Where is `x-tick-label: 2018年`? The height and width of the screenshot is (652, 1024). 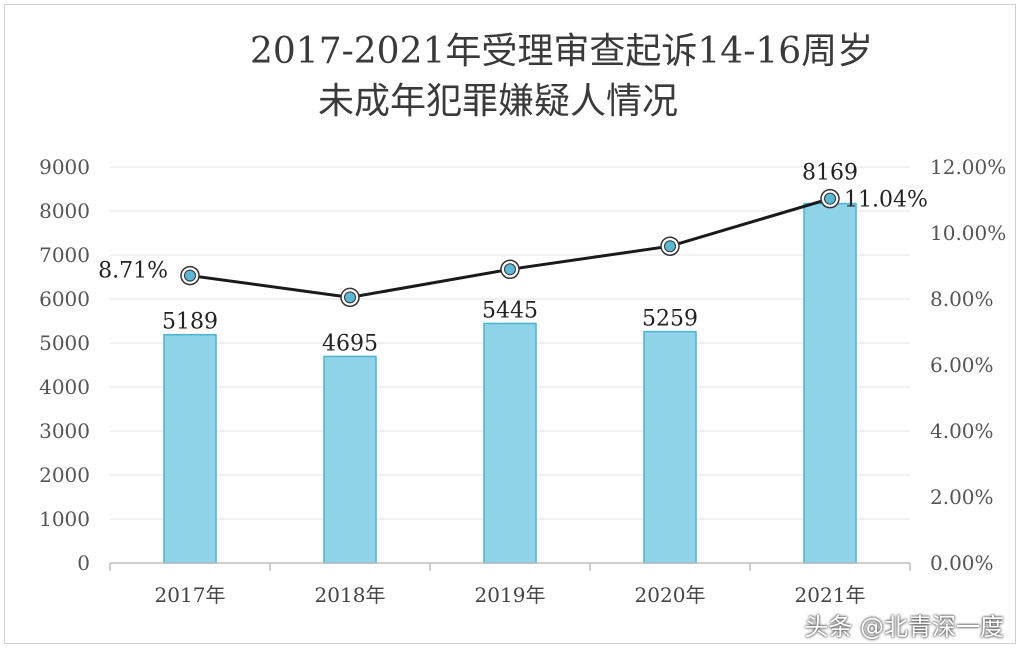
x-tick-label: 2018年 is located at coordinates (350, 595).